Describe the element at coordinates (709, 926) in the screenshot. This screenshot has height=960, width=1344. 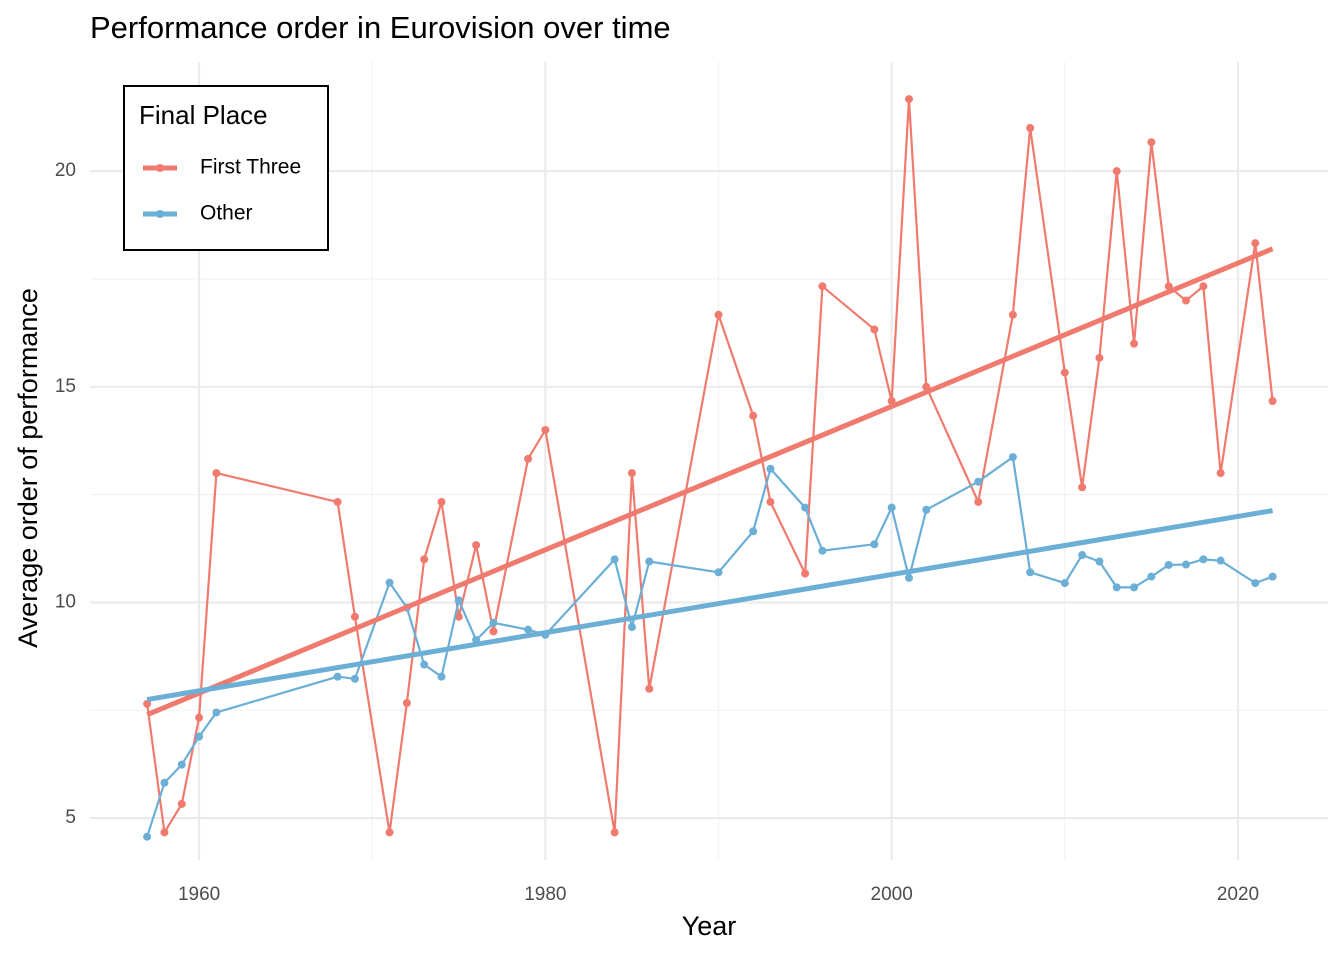
I see `x-axis-title: Year` at that location.